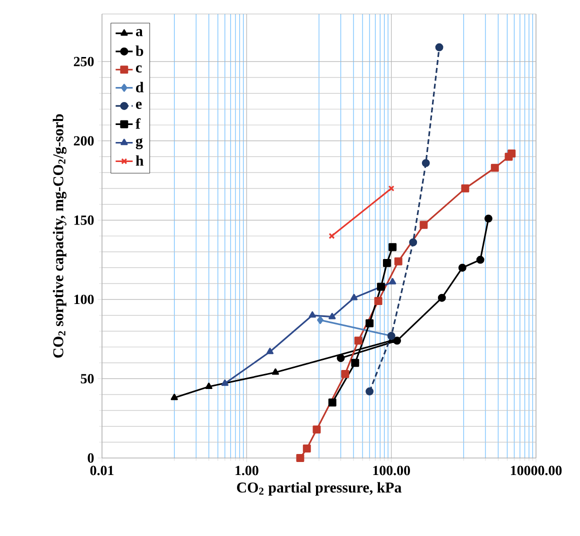 The height and width of the screenshot is (536, 580). I want to click on y-tick-label: 200, so click(84, 141).